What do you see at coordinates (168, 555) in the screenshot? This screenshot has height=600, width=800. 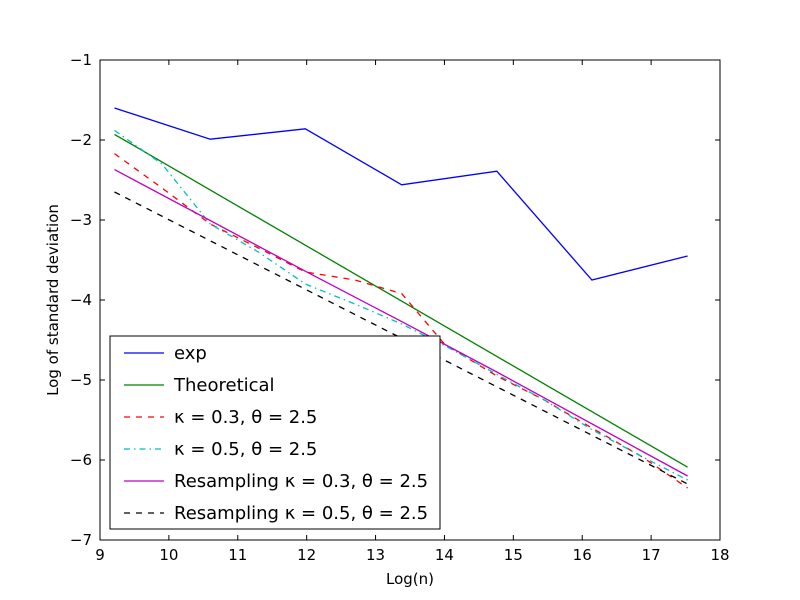 I see `x-tick-label: 10` at bounding box center [168, 555].